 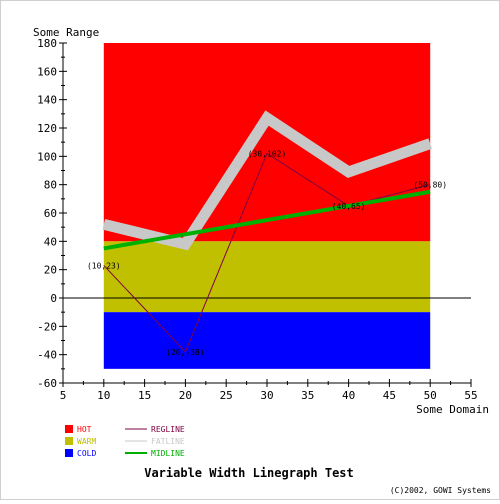 I want to click on legend-swatch-warm, so click(x=69, y=441).